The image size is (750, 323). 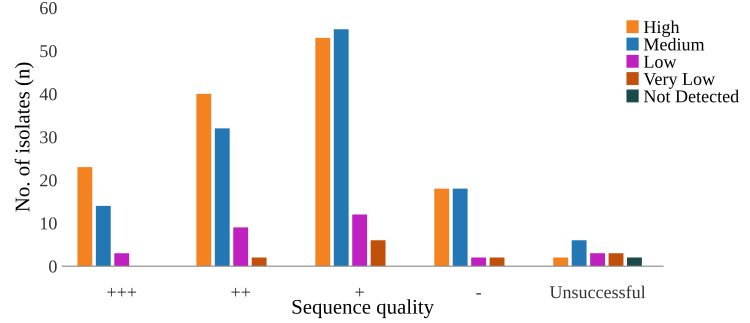 What do you see at coordinates (674, 44) in the screenshot?
I see `legend-label: Medium` at bounding box center [674, 44].